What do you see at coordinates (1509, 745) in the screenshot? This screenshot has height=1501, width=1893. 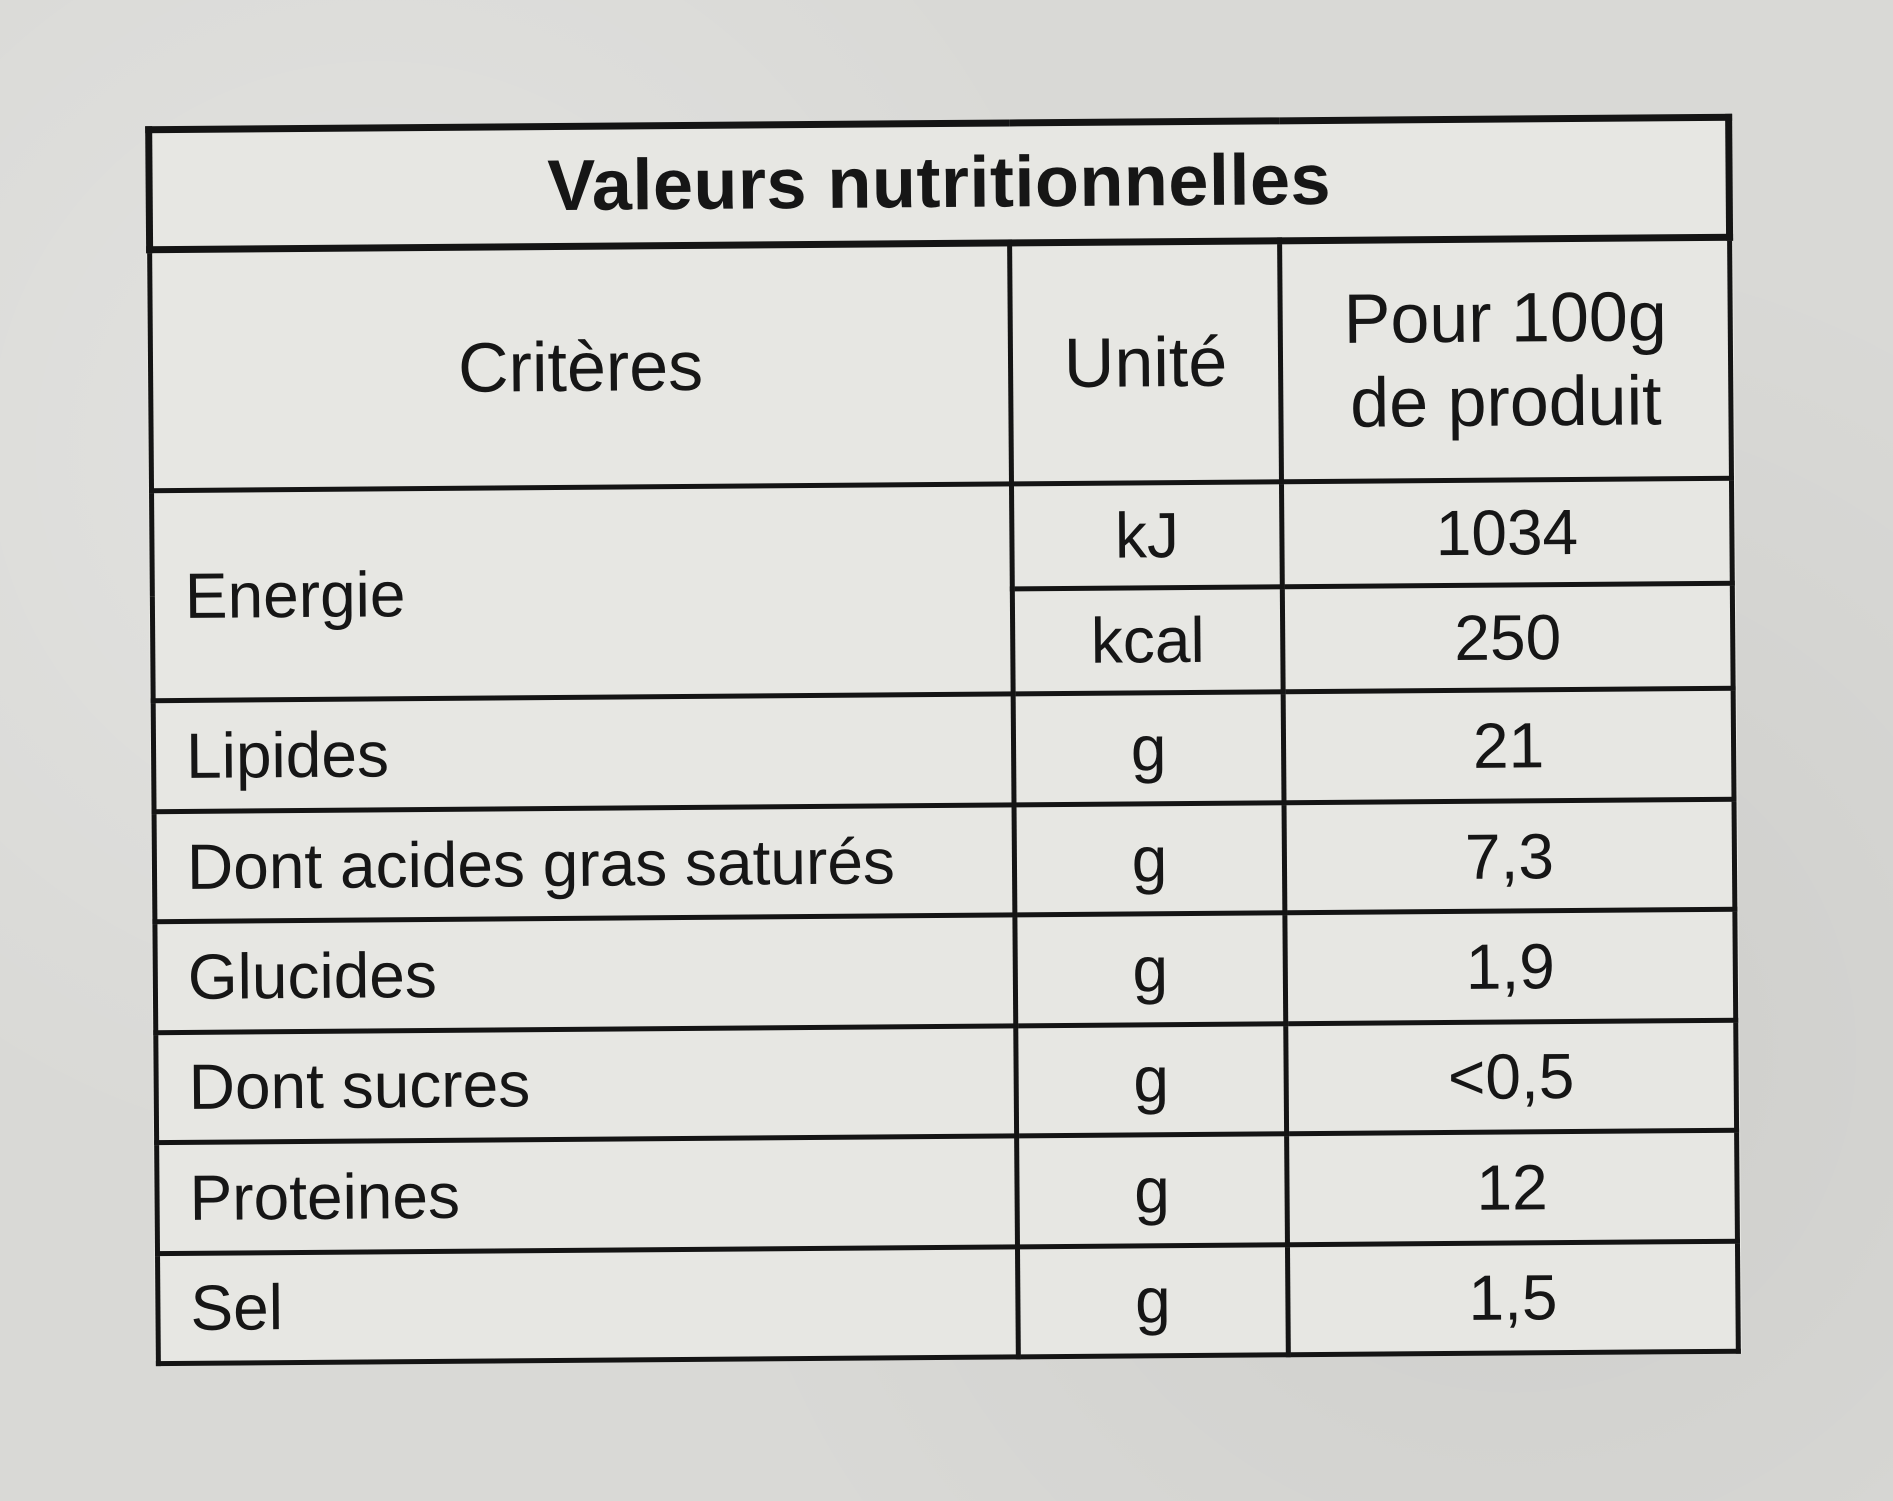 I see `row-value: 21` at bounding box center [1509, 745].